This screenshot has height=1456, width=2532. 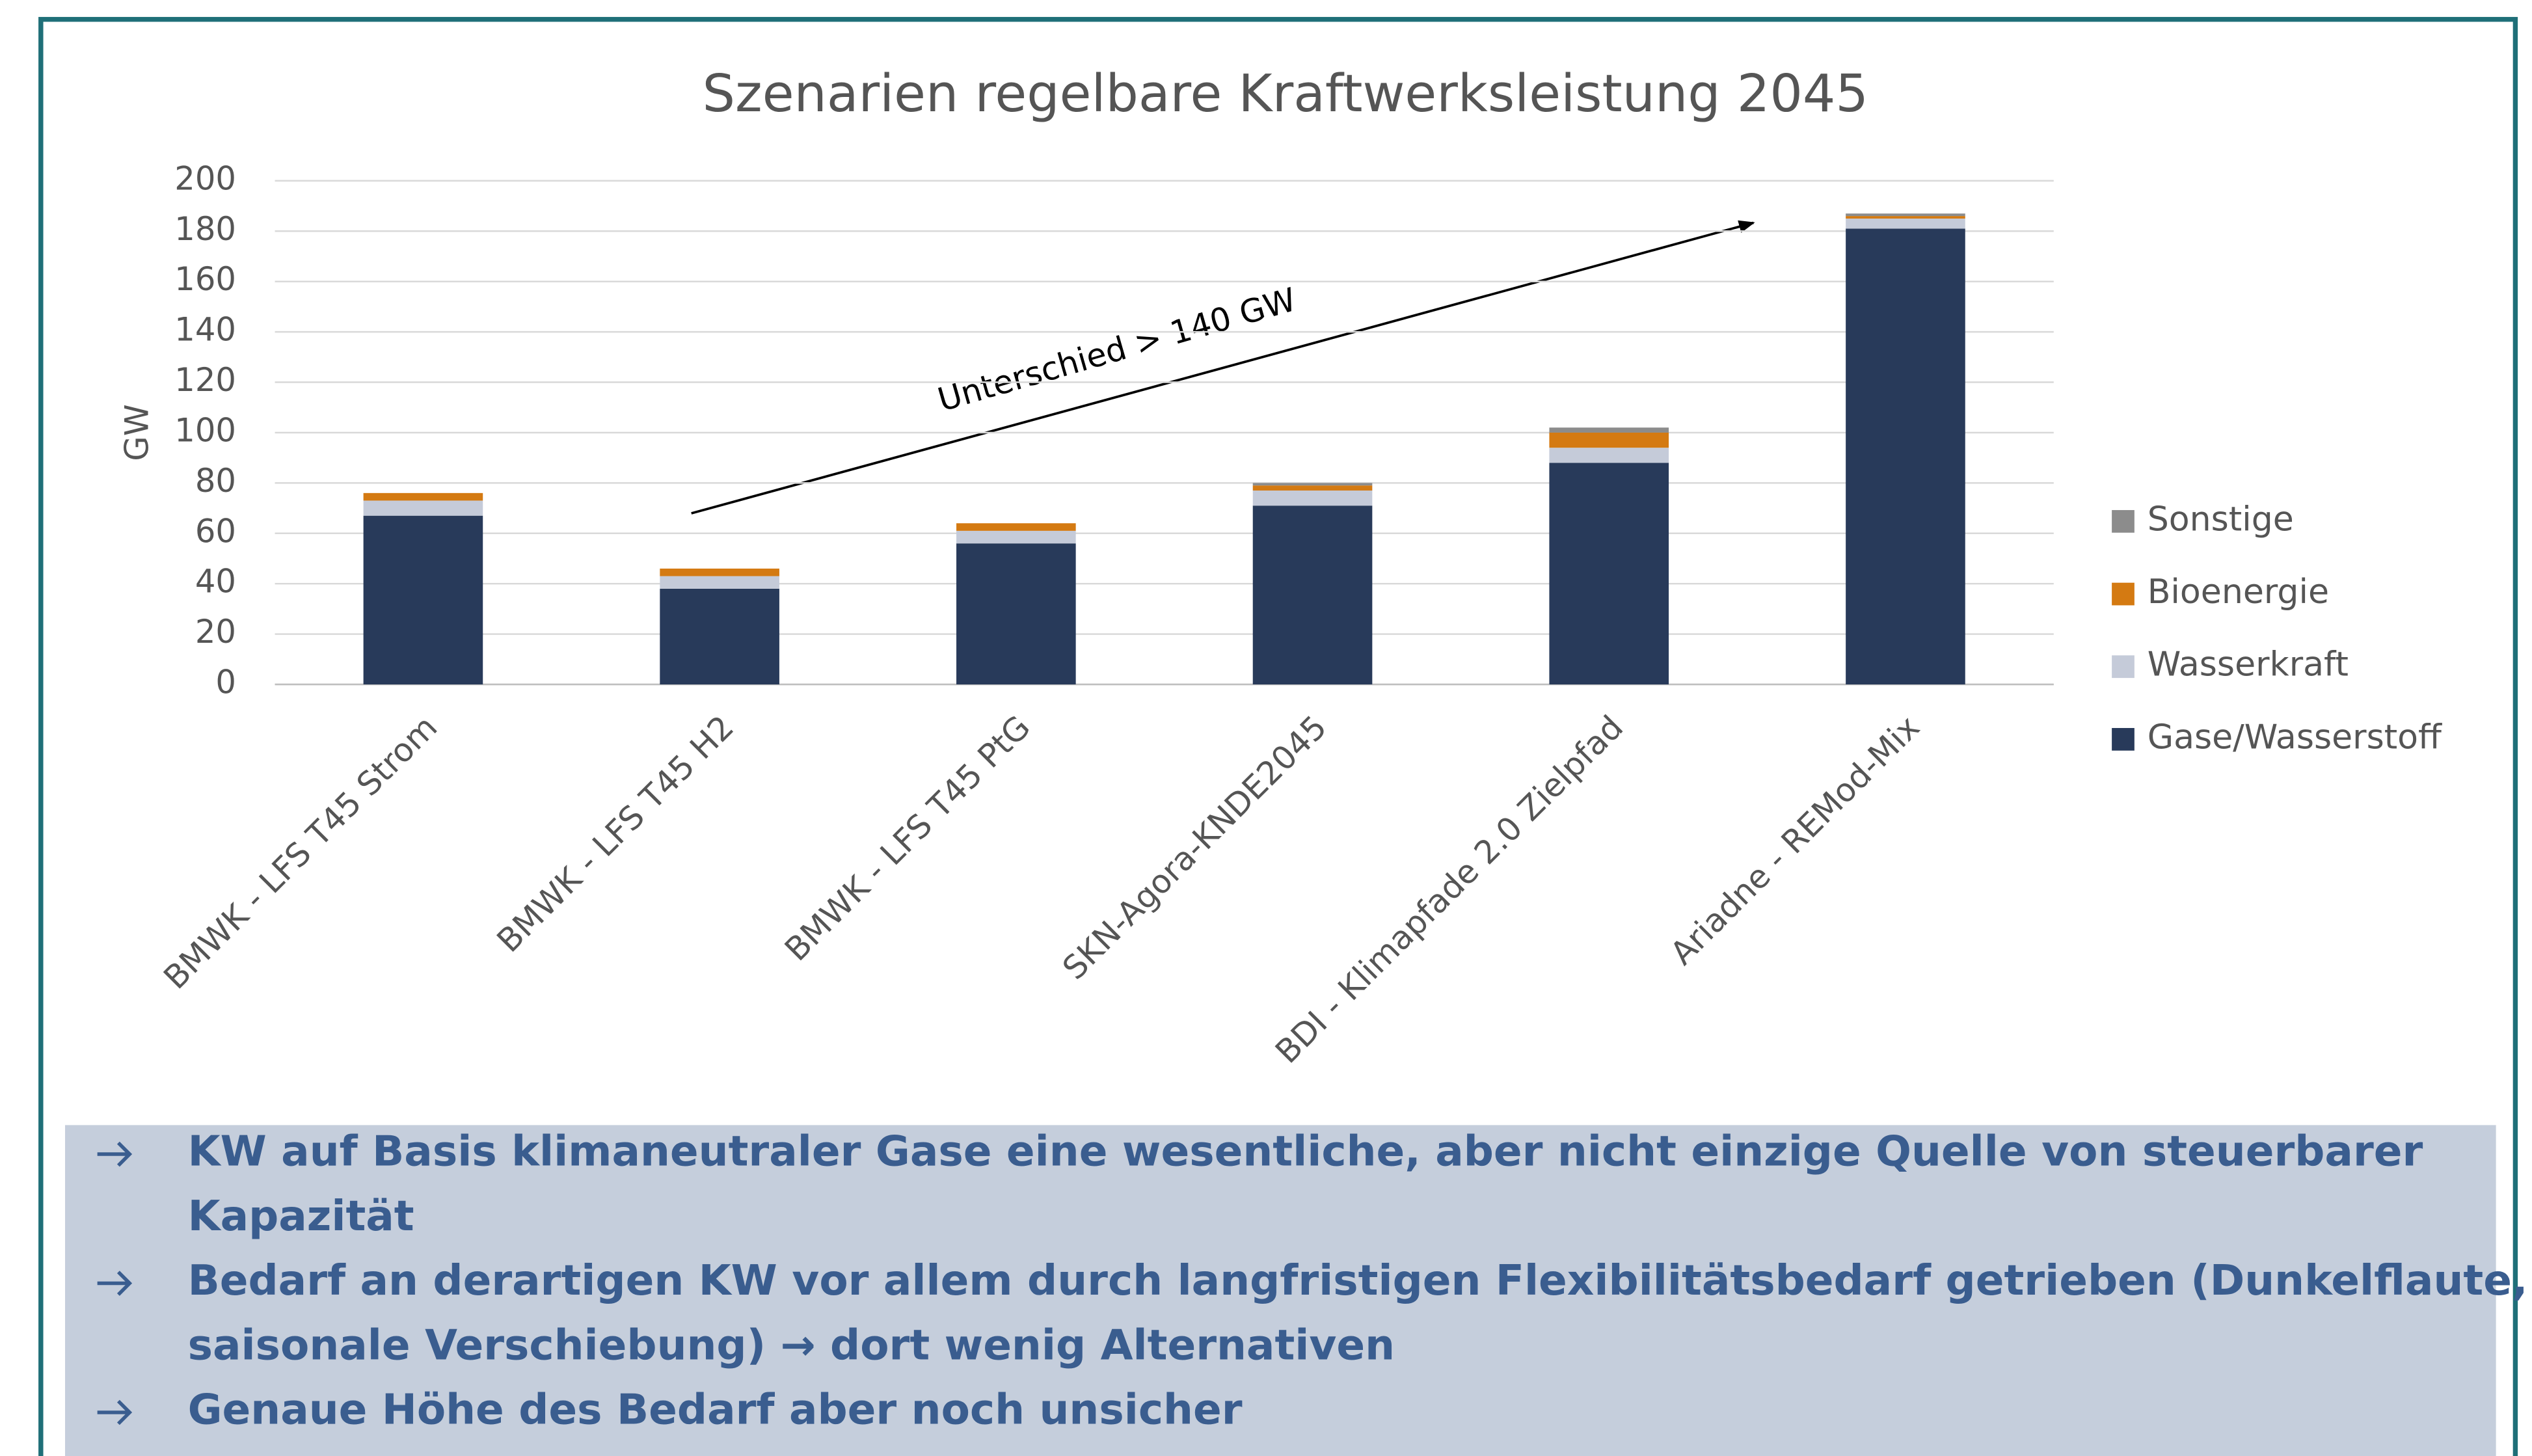 I want to click on y-tick-label: 120, so click(x=205, y=380).